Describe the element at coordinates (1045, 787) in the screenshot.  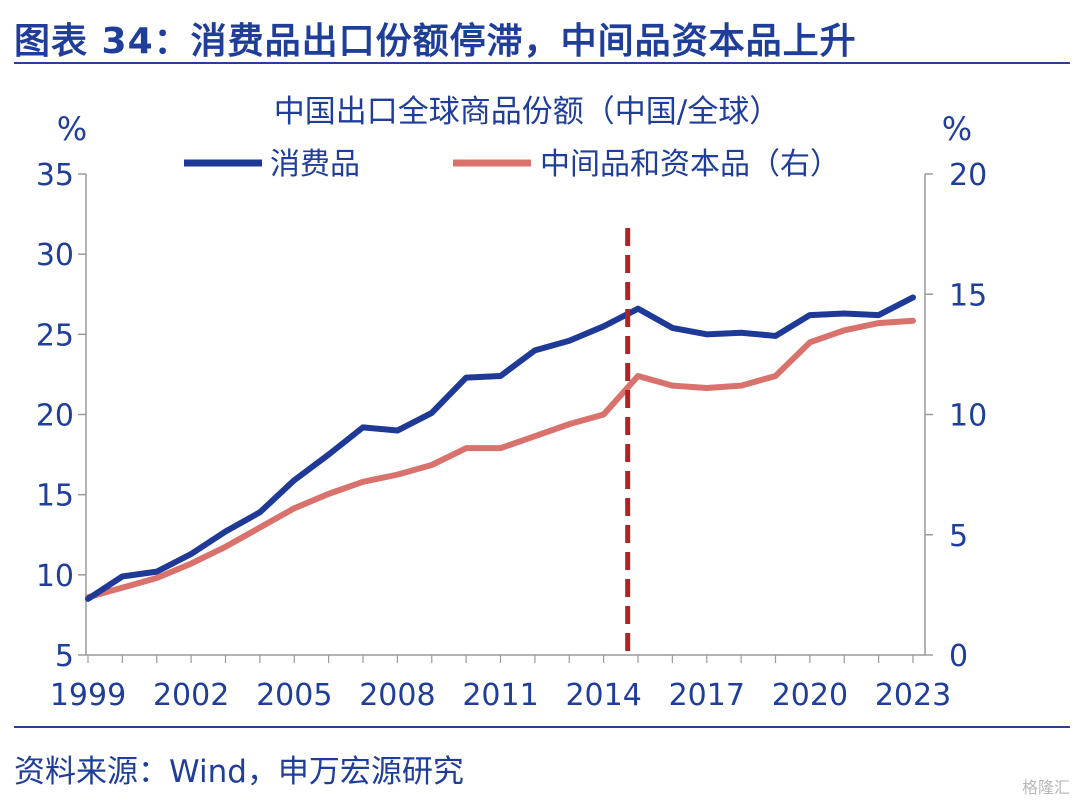
I see `watermark: 格隆汇` at that location.